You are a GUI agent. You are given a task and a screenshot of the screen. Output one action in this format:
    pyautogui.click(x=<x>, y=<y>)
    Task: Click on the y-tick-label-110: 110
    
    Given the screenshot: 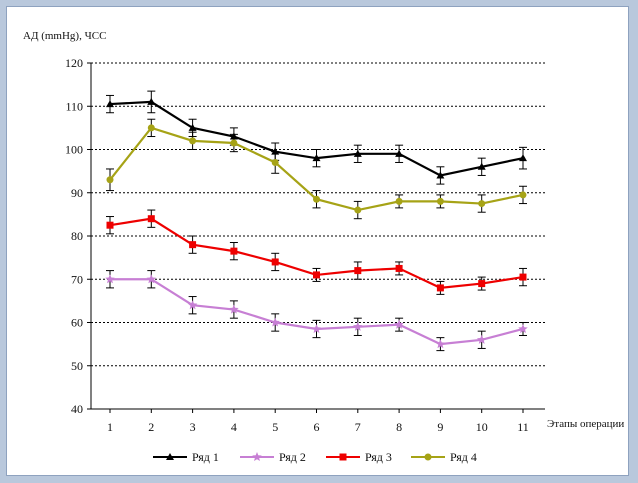 What is the action you would take?
    pyautogui.click(x=74, y=106)
    